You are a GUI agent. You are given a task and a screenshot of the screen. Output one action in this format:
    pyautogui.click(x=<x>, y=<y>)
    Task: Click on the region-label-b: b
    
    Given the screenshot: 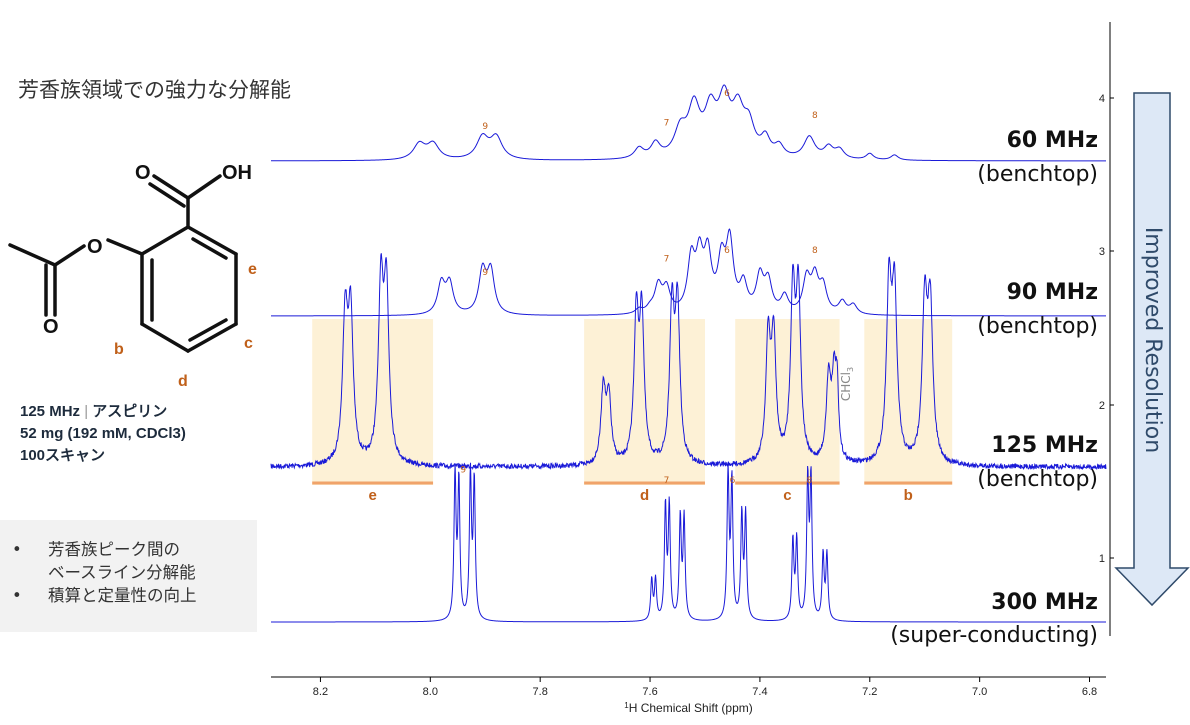 What is the action you would take?
    pyautogui.click(x=908, y=495)
    